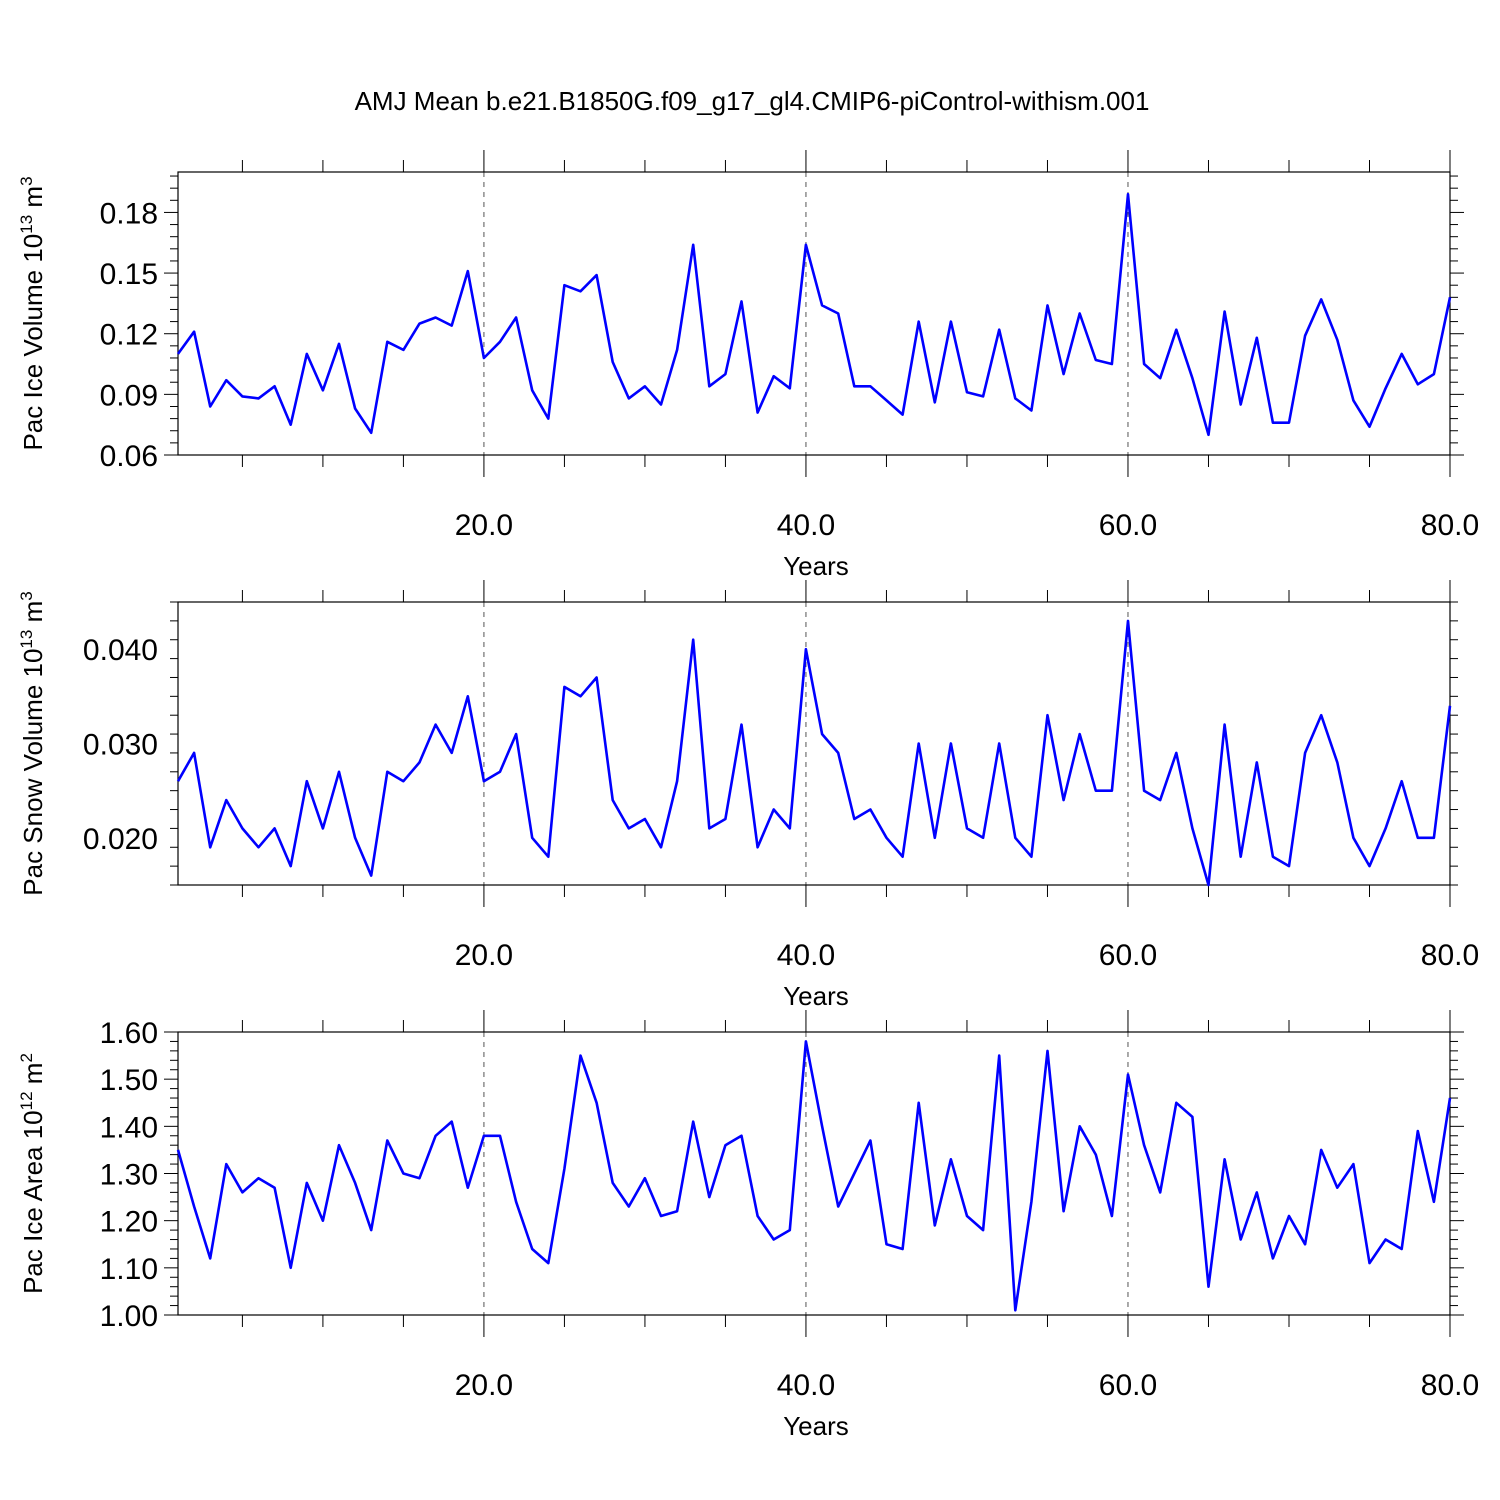 The width and height of the screenshot is (1500, 1500). Describe the element at coordinates (129, 1175) in the screenshot. I see `y-tick-label: 1.30` at that location.